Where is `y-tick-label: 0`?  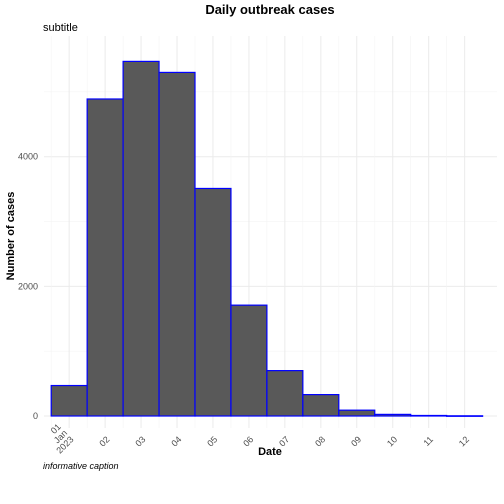
y-tick-label: 0 is located at coordinates (35, 416).